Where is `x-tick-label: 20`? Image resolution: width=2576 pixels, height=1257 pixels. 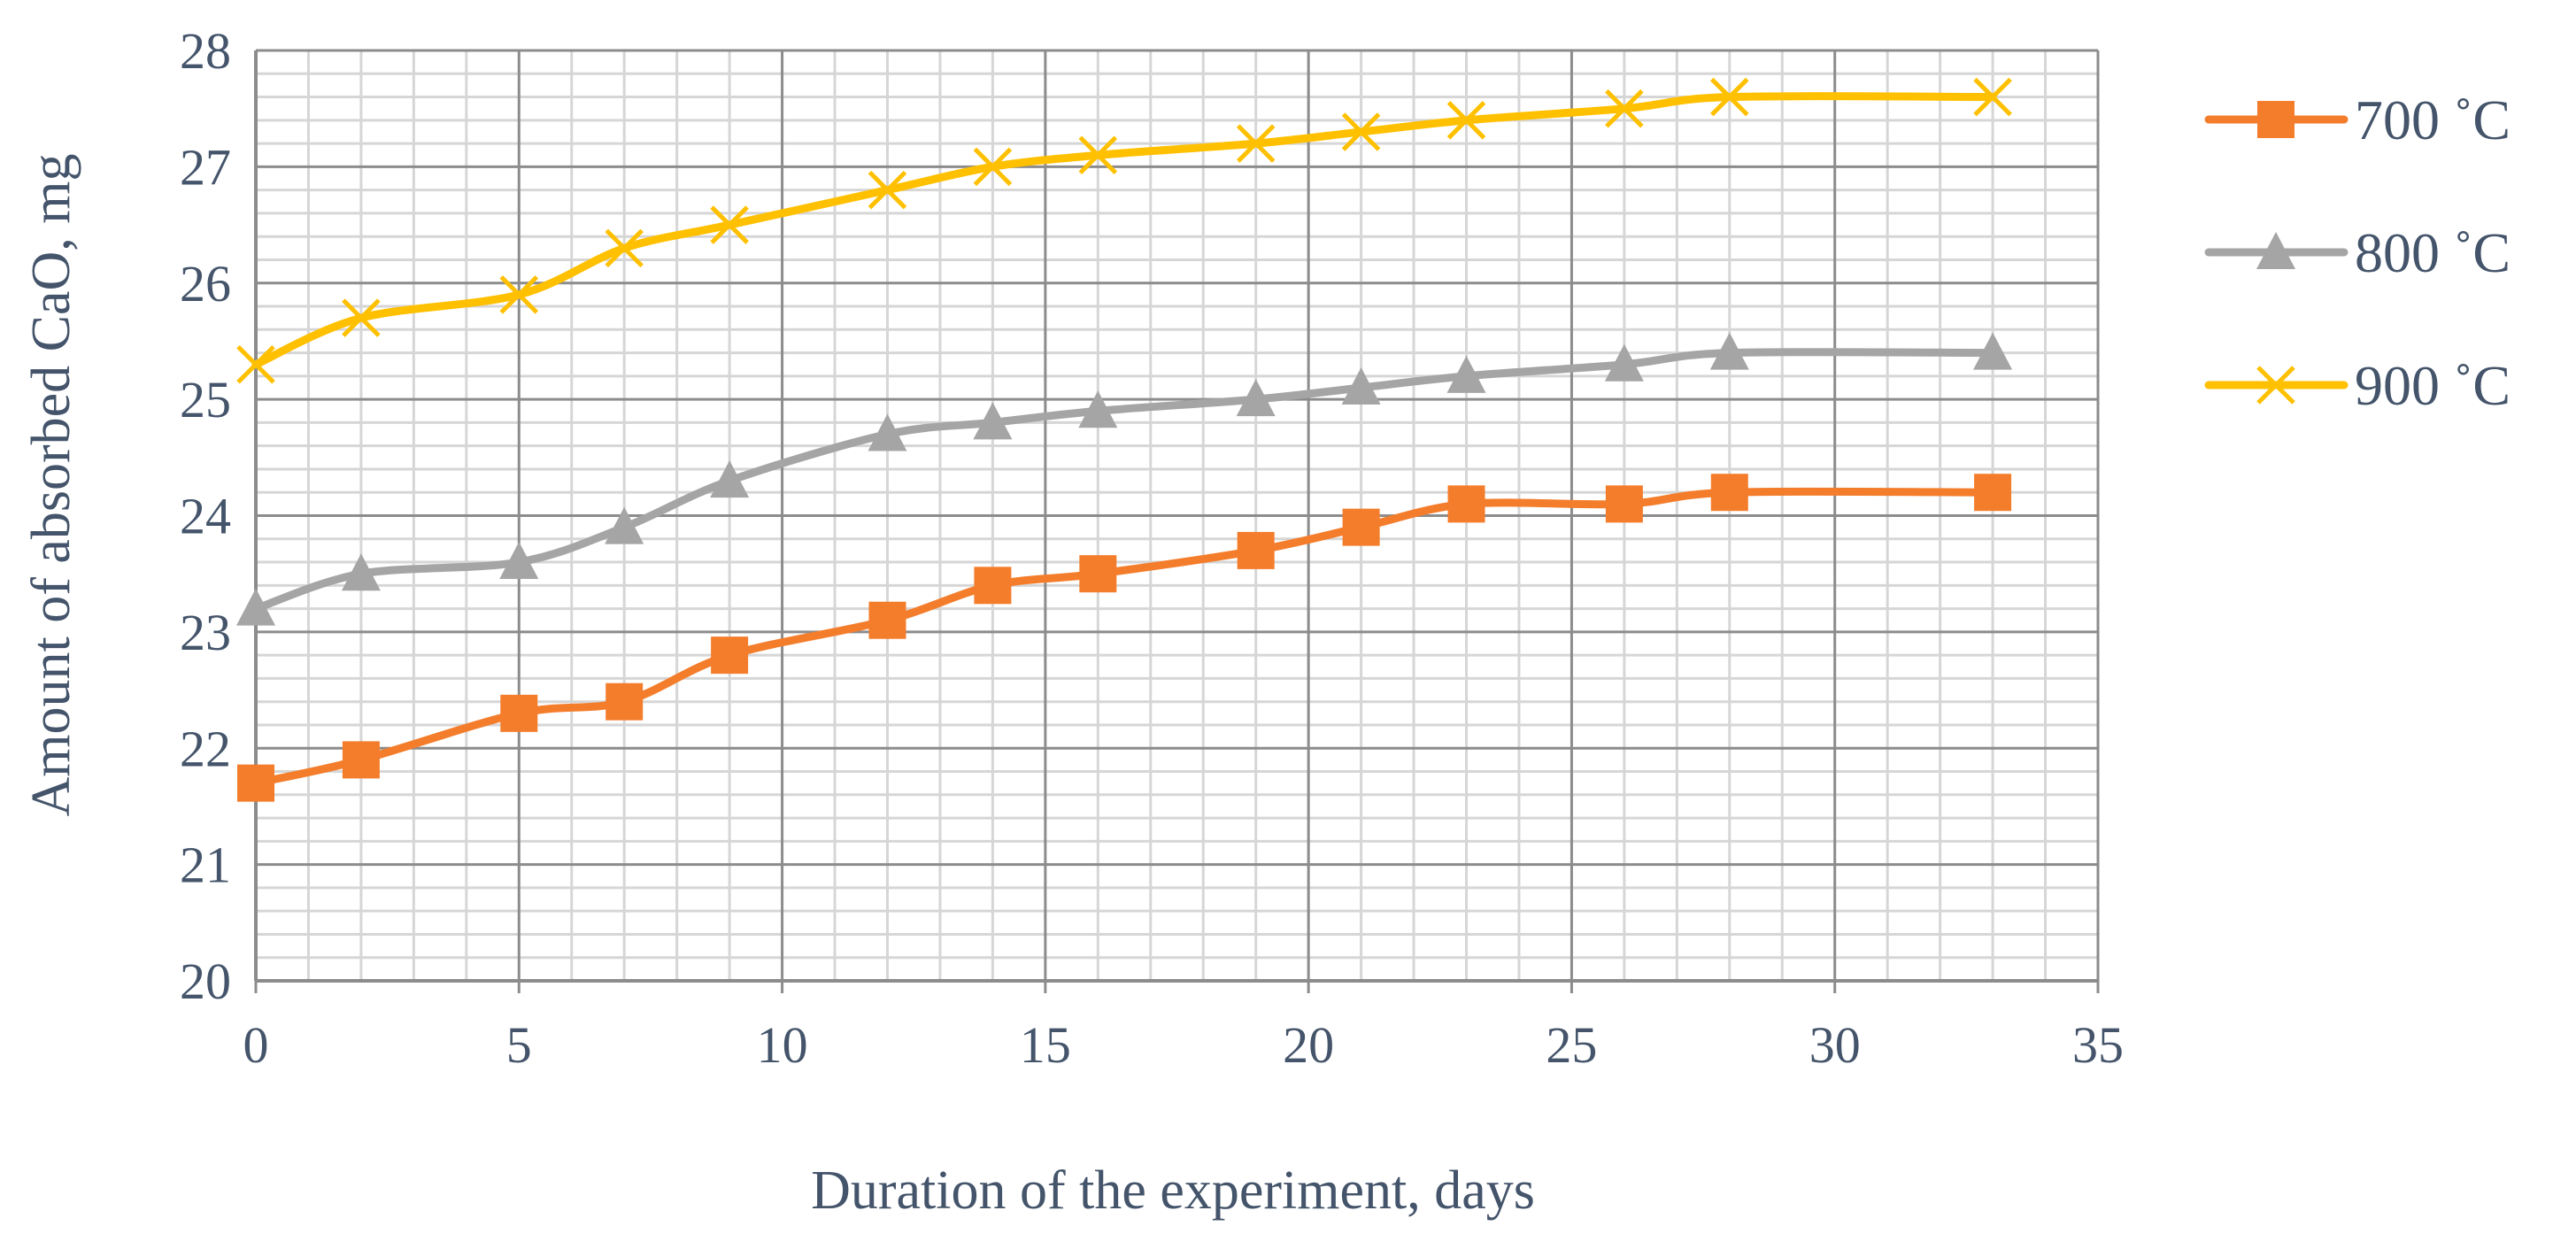 x-tick-label: 20 is located at coordinates (1308, 1045).